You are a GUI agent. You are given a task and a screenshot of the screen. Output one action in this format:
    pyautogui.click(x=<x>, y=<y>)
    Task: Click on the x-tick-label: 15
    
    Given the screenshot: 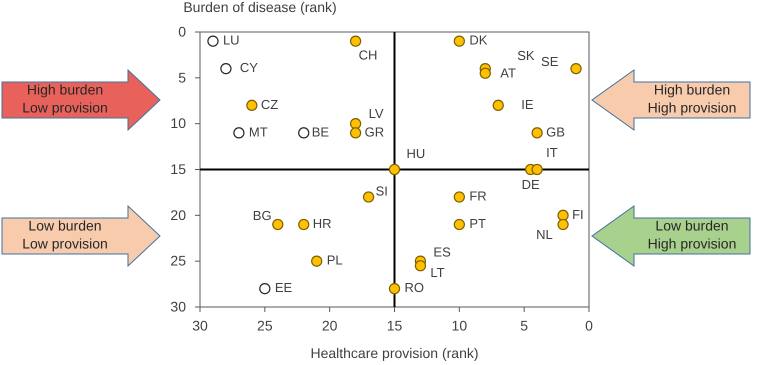 What is the action you would take?
    pyautogui.click(x=394, y=325)
    